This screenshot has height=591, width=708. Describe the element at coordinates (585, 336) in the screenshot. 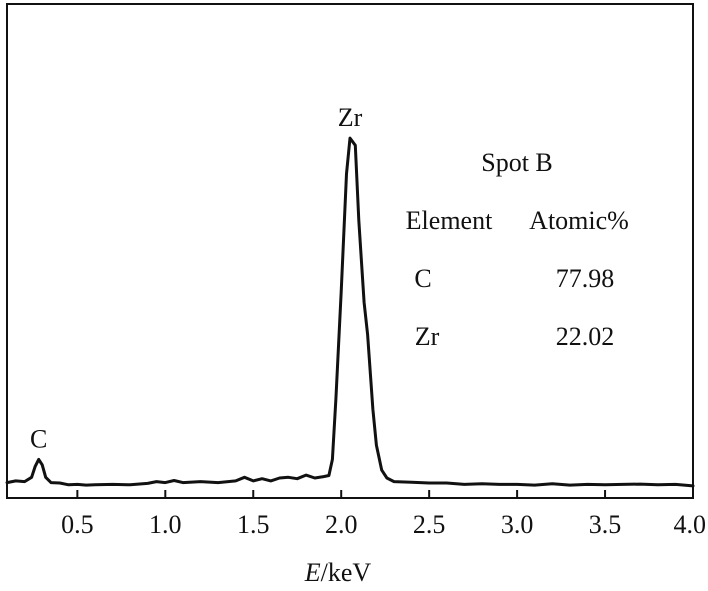

I see `table-cell-atomic-zr: 22.02` at that location.